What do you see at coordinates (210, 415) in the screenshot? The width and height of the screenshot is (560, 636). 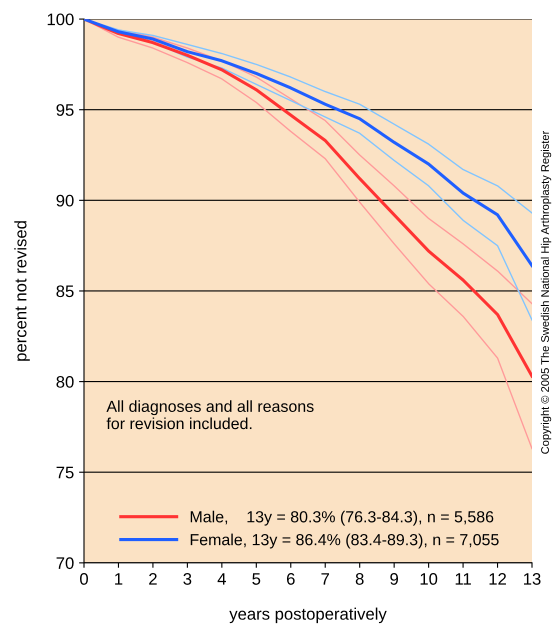 I see `annotation: All diagnoses and all reasons for revision included.` at bounding box center [210, 415].